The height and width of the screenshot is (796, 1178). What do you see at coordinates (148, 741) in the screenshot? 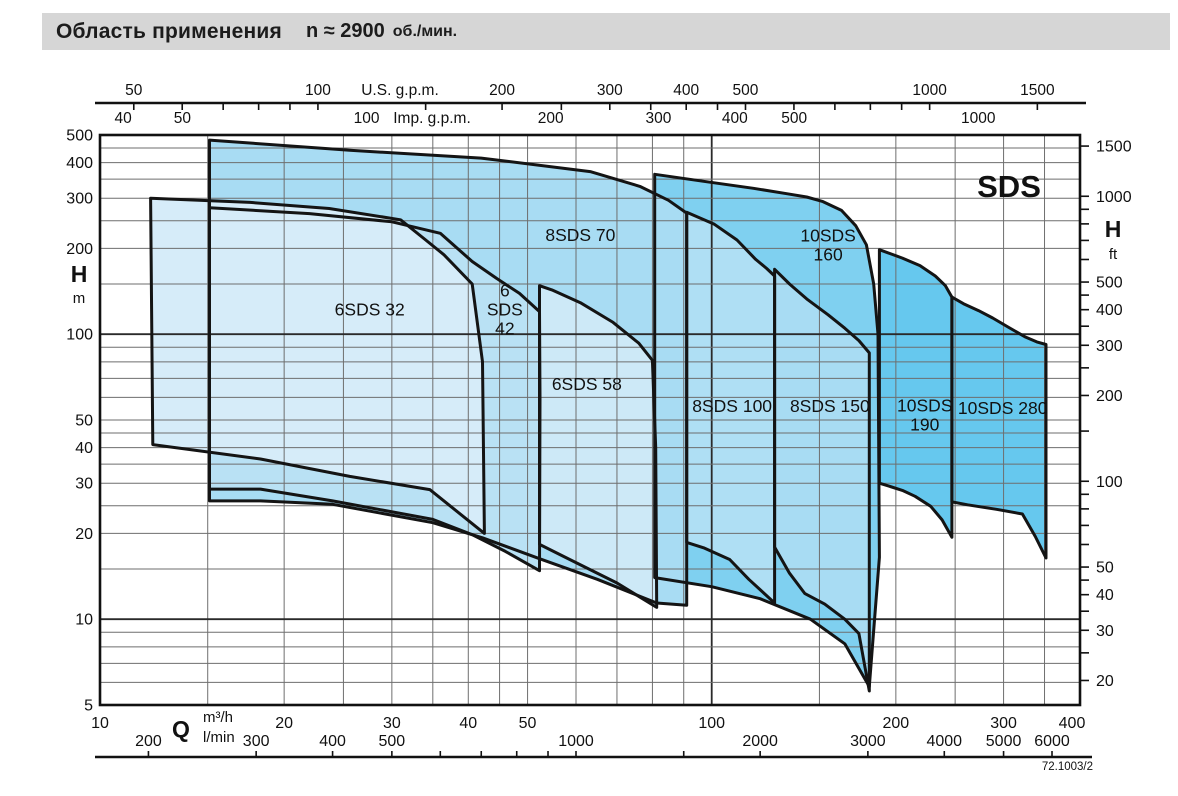
I see `q-lmin-tick-label: 200` at bounding box center [148, 741].